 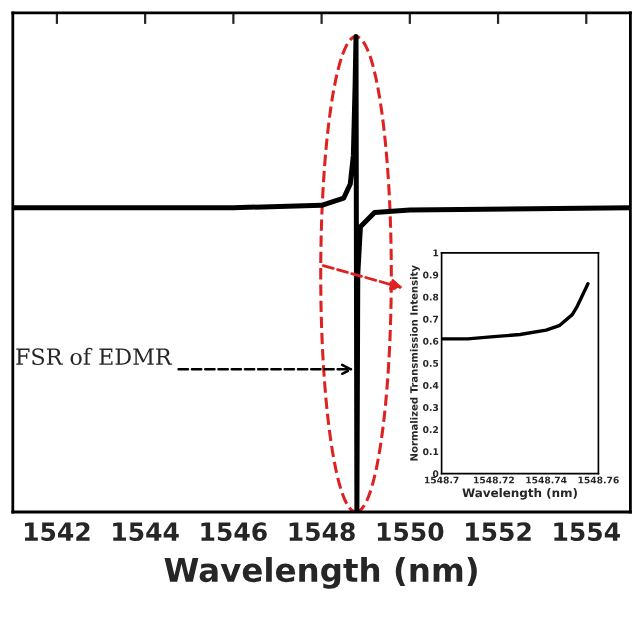 I want to click on x-tick-label: 1546, so click(x=234, y=532).